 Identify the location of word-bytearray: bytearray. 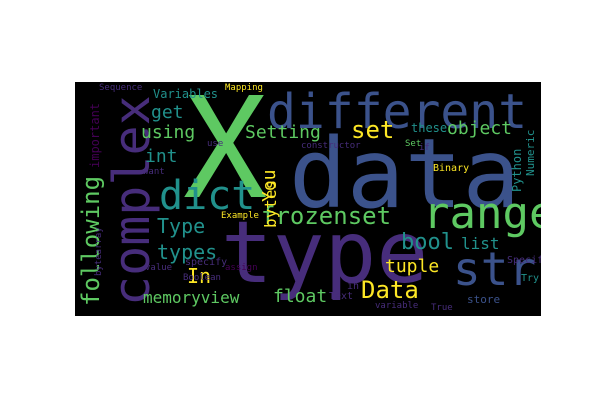
(99, 251).